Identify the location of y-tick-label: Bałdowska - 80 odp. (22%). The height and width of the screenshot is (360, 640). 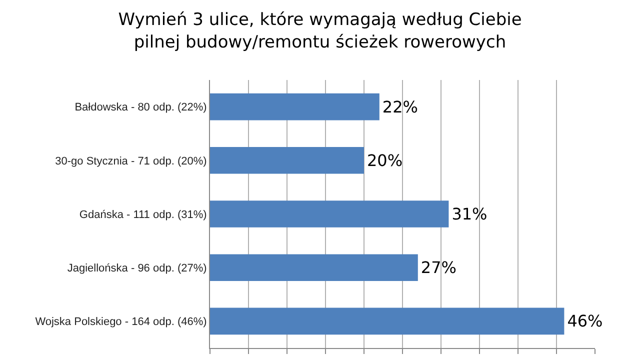
(140, 108).